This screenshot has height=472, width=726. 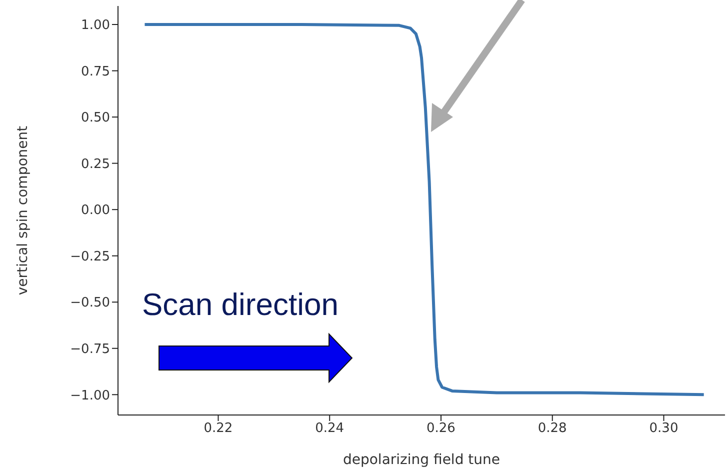 What do you see at coordinates (90, 396) in the screenshot?
I see `y-tick-label: −1.00` at bounding box center [90, 396].